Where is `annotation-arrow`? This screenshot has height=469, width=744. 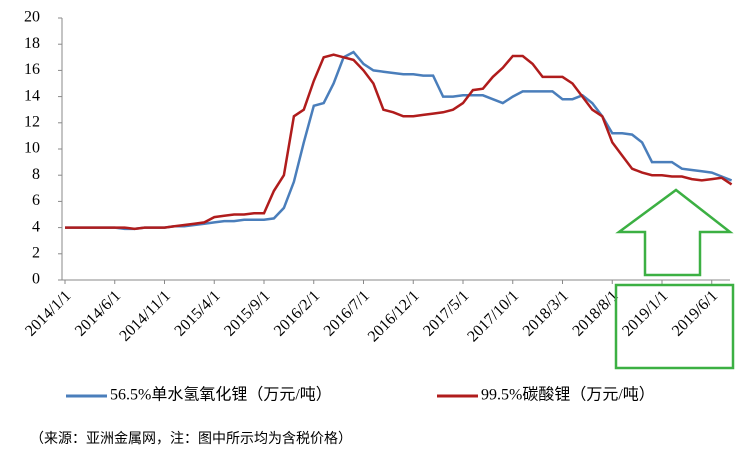 annotation-arrow is located at coordinates (674, 232).